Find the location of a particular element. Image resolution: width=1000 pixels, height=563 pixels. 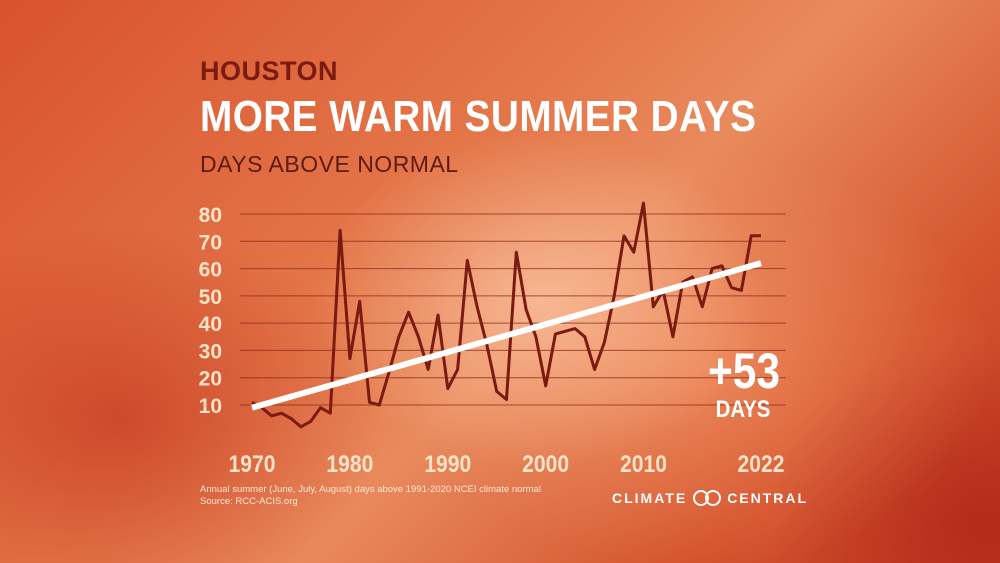

trend-line-group is located at coordinates (506, 335).